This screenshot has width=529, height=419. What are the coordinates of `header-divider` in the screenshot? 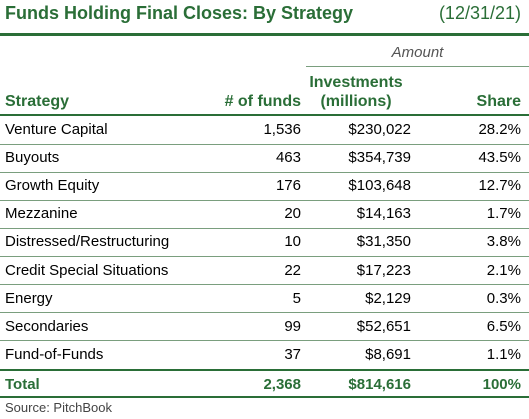 It's located at (264, 115).